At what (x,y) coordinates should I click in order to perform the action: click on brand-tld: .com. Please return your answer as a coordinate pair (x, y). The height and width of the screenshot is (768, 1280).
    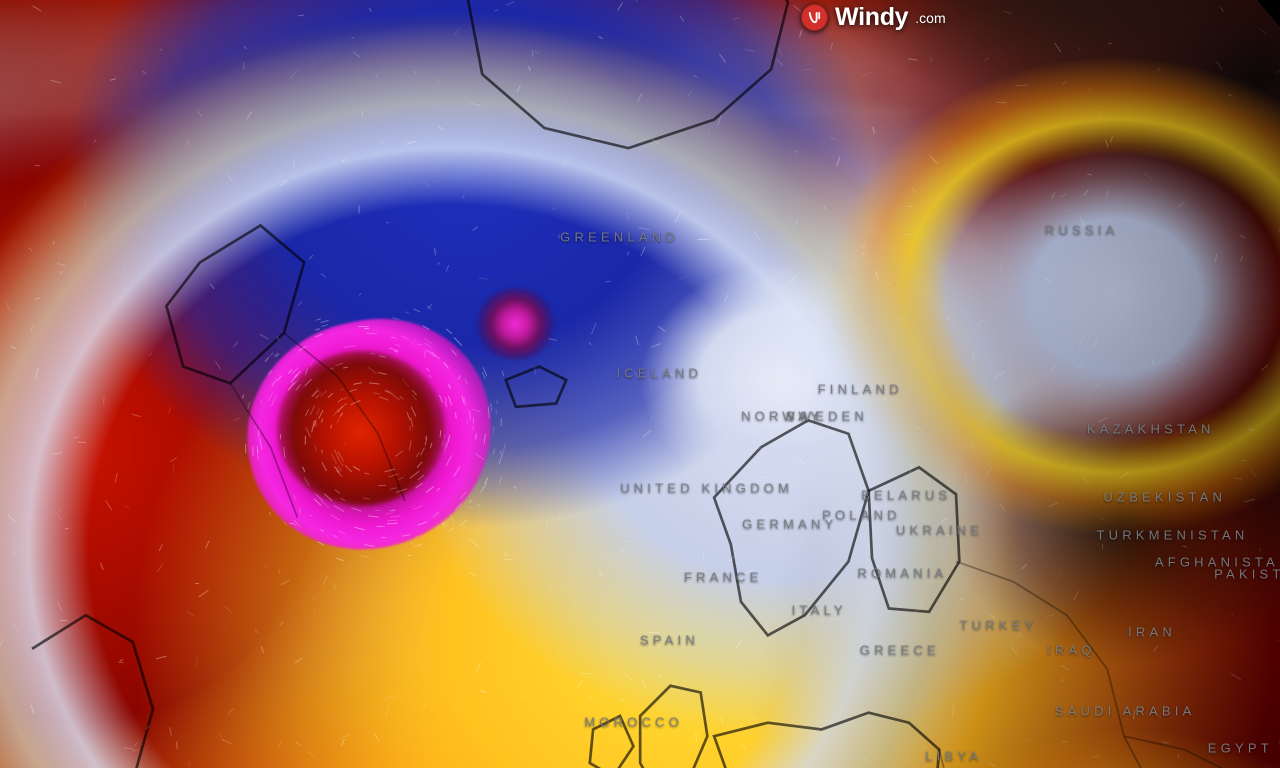
    Looking at the image, I should click on (930, 17).